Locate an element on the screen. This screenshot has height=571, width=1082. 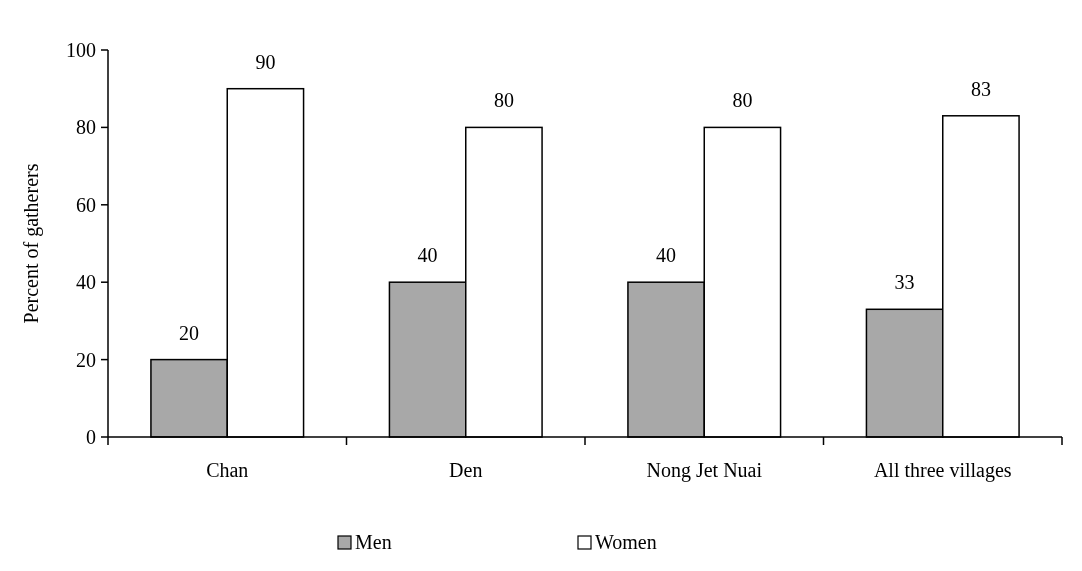
x-tick-label: Nong Jet Nuai is located at coordinates (704, 470).